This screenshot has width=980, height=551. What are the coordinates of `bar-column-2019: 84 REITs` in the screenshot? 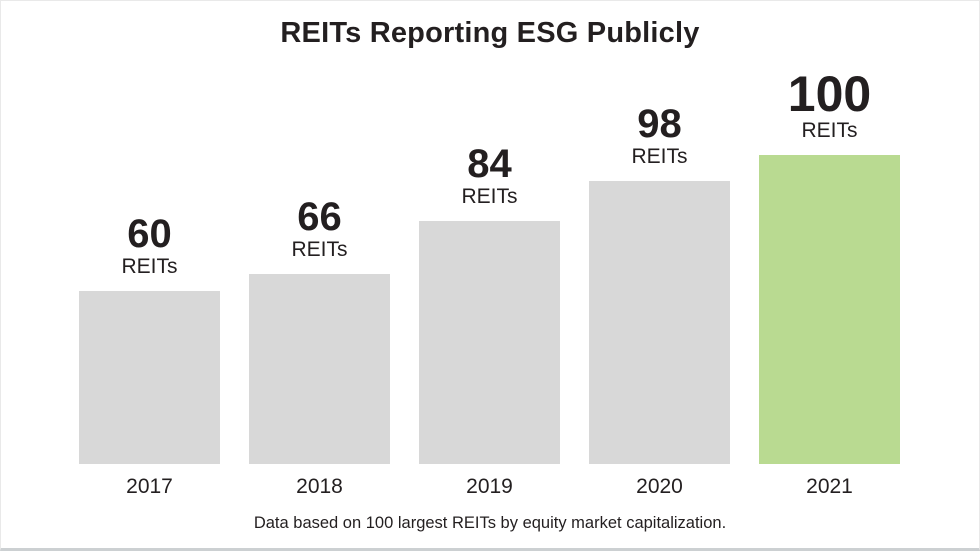 It's located at (489, 303).